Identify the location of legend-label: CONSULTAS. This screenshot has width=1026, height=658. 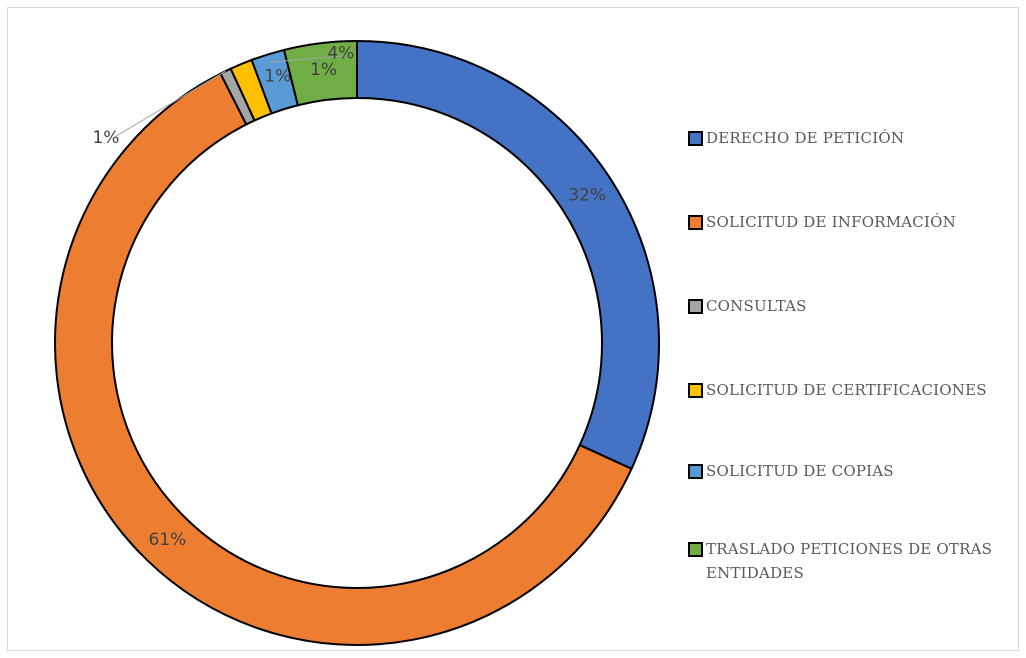
(756, 306).